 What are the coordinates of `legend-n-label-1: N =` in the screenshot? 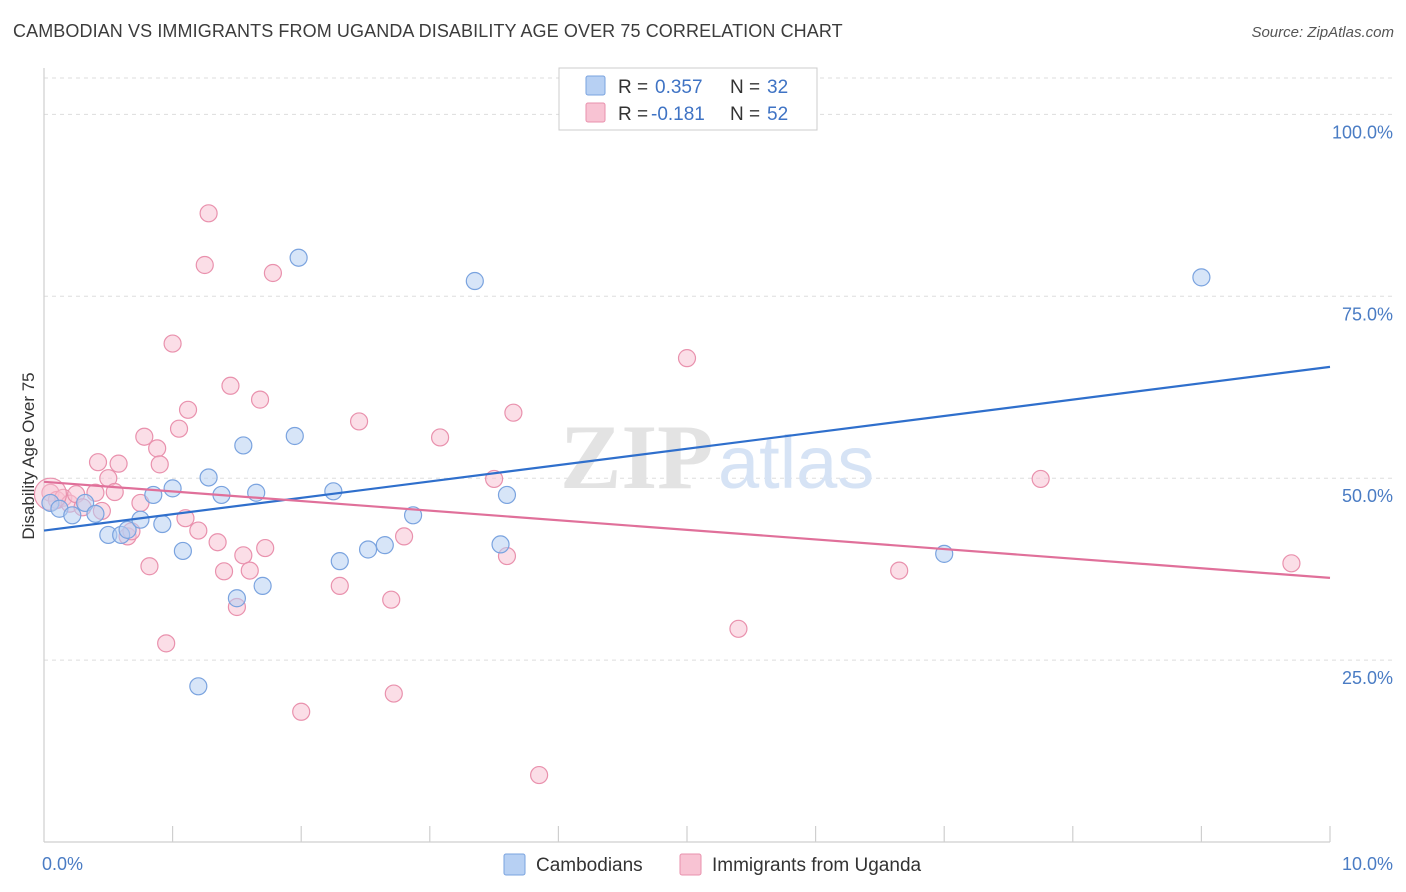 It's located at (745, 87).